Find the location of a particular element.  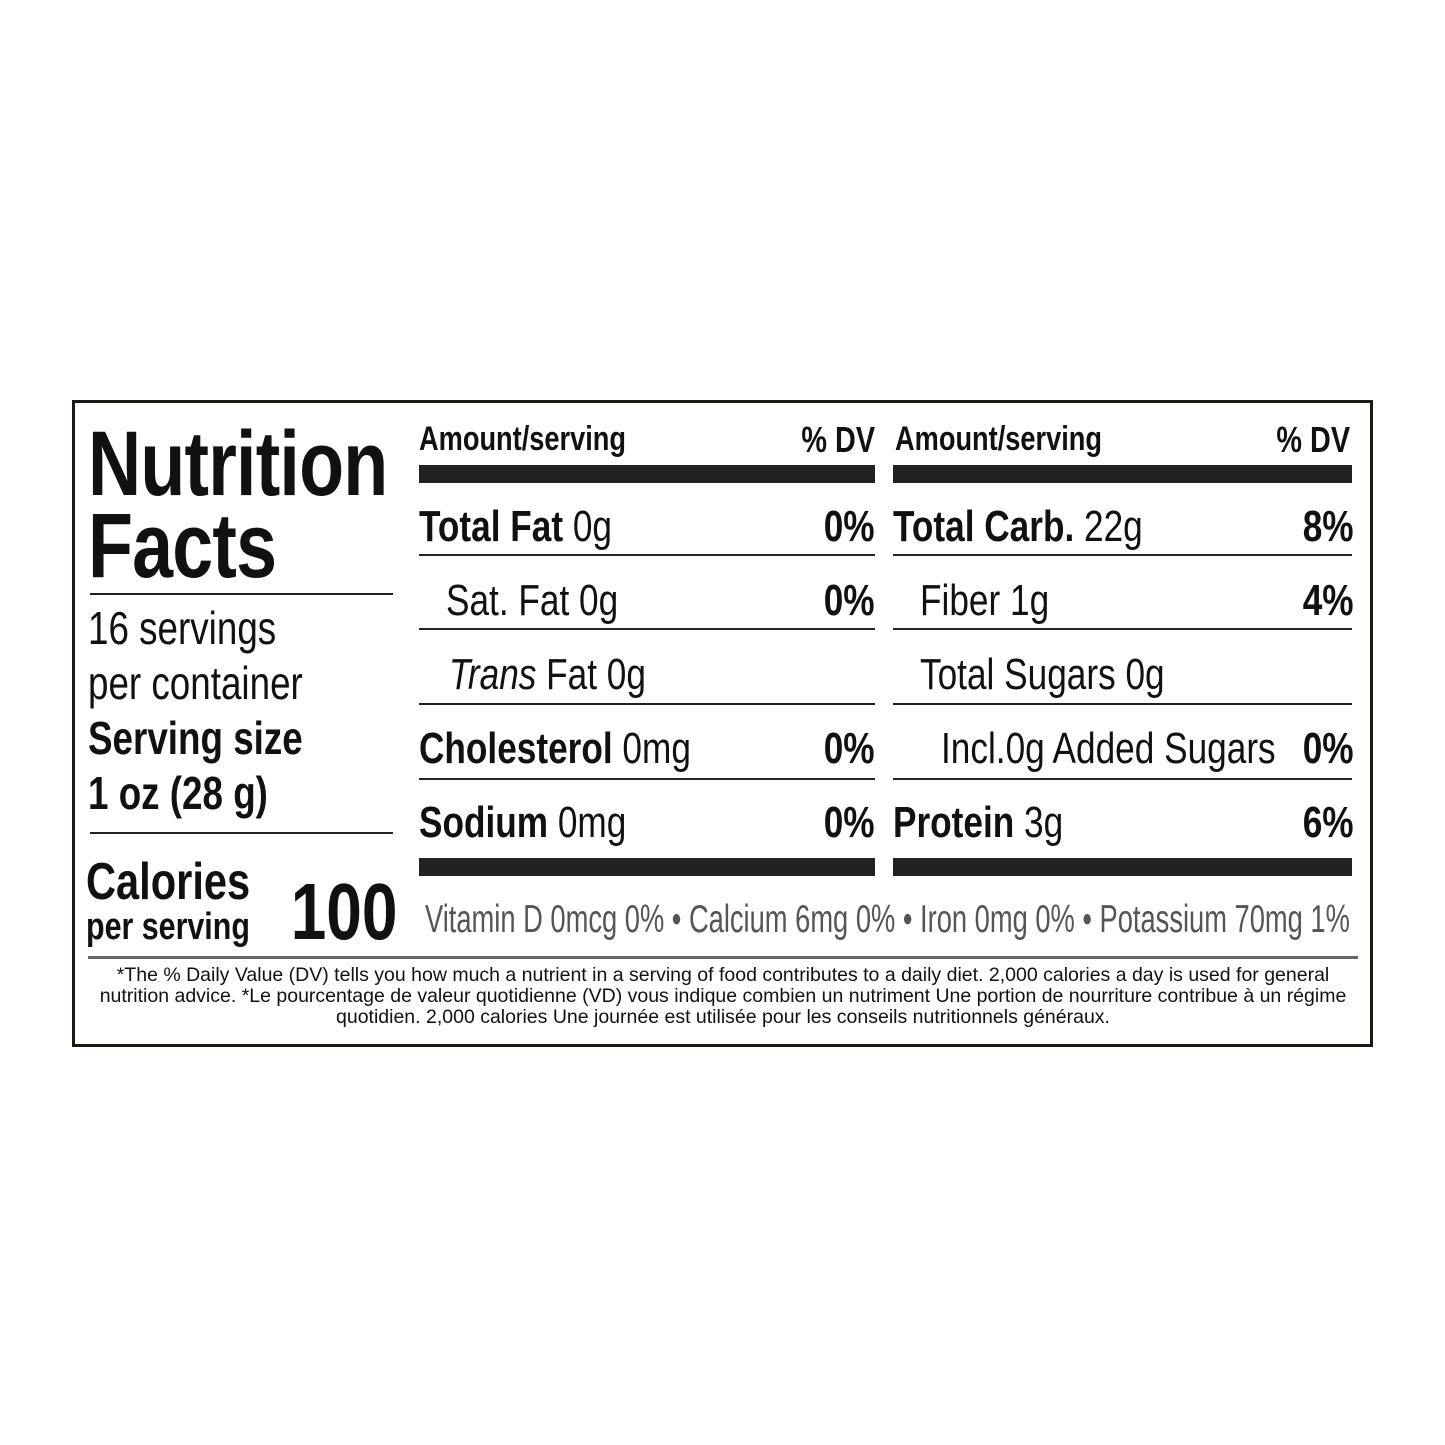

right-dv-header: % DV is located at coordinates (1313, 439).